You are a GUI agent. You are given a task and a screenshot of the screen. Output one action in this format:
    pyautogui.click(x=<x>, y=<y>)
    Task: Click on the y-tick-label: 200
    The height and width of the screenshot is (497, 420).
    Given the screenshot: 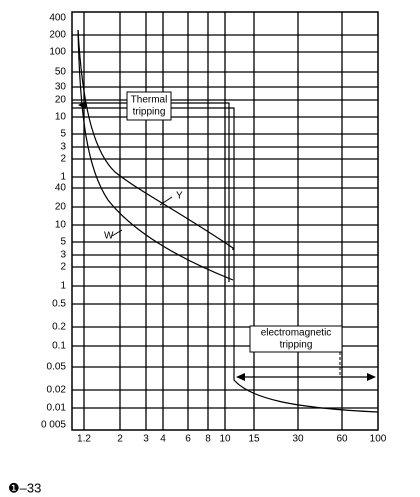 What is the action you would take?
    pyautogui.click(x=57, y=35)
    